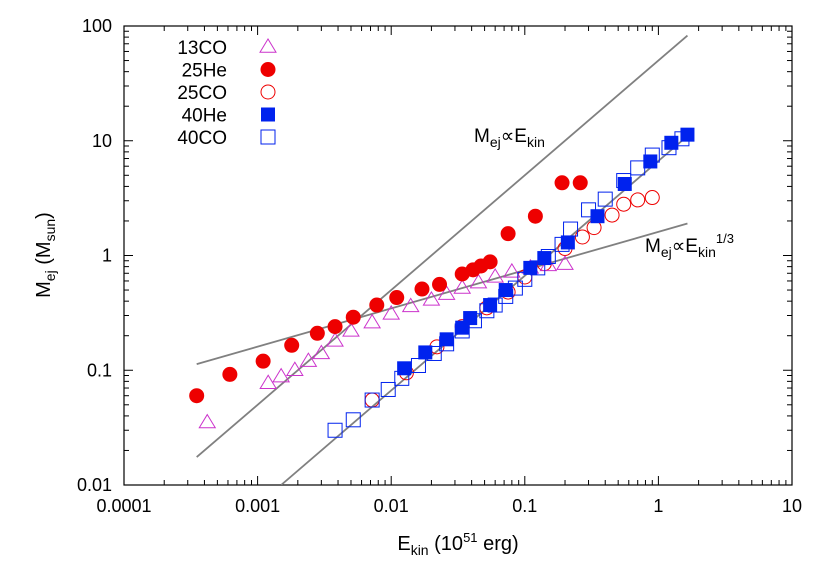 The image size is (830, 581). Describe the element at coordinates (202, 93) in the screenshot. I see `legend-label-25CO: 25CO` at that location.